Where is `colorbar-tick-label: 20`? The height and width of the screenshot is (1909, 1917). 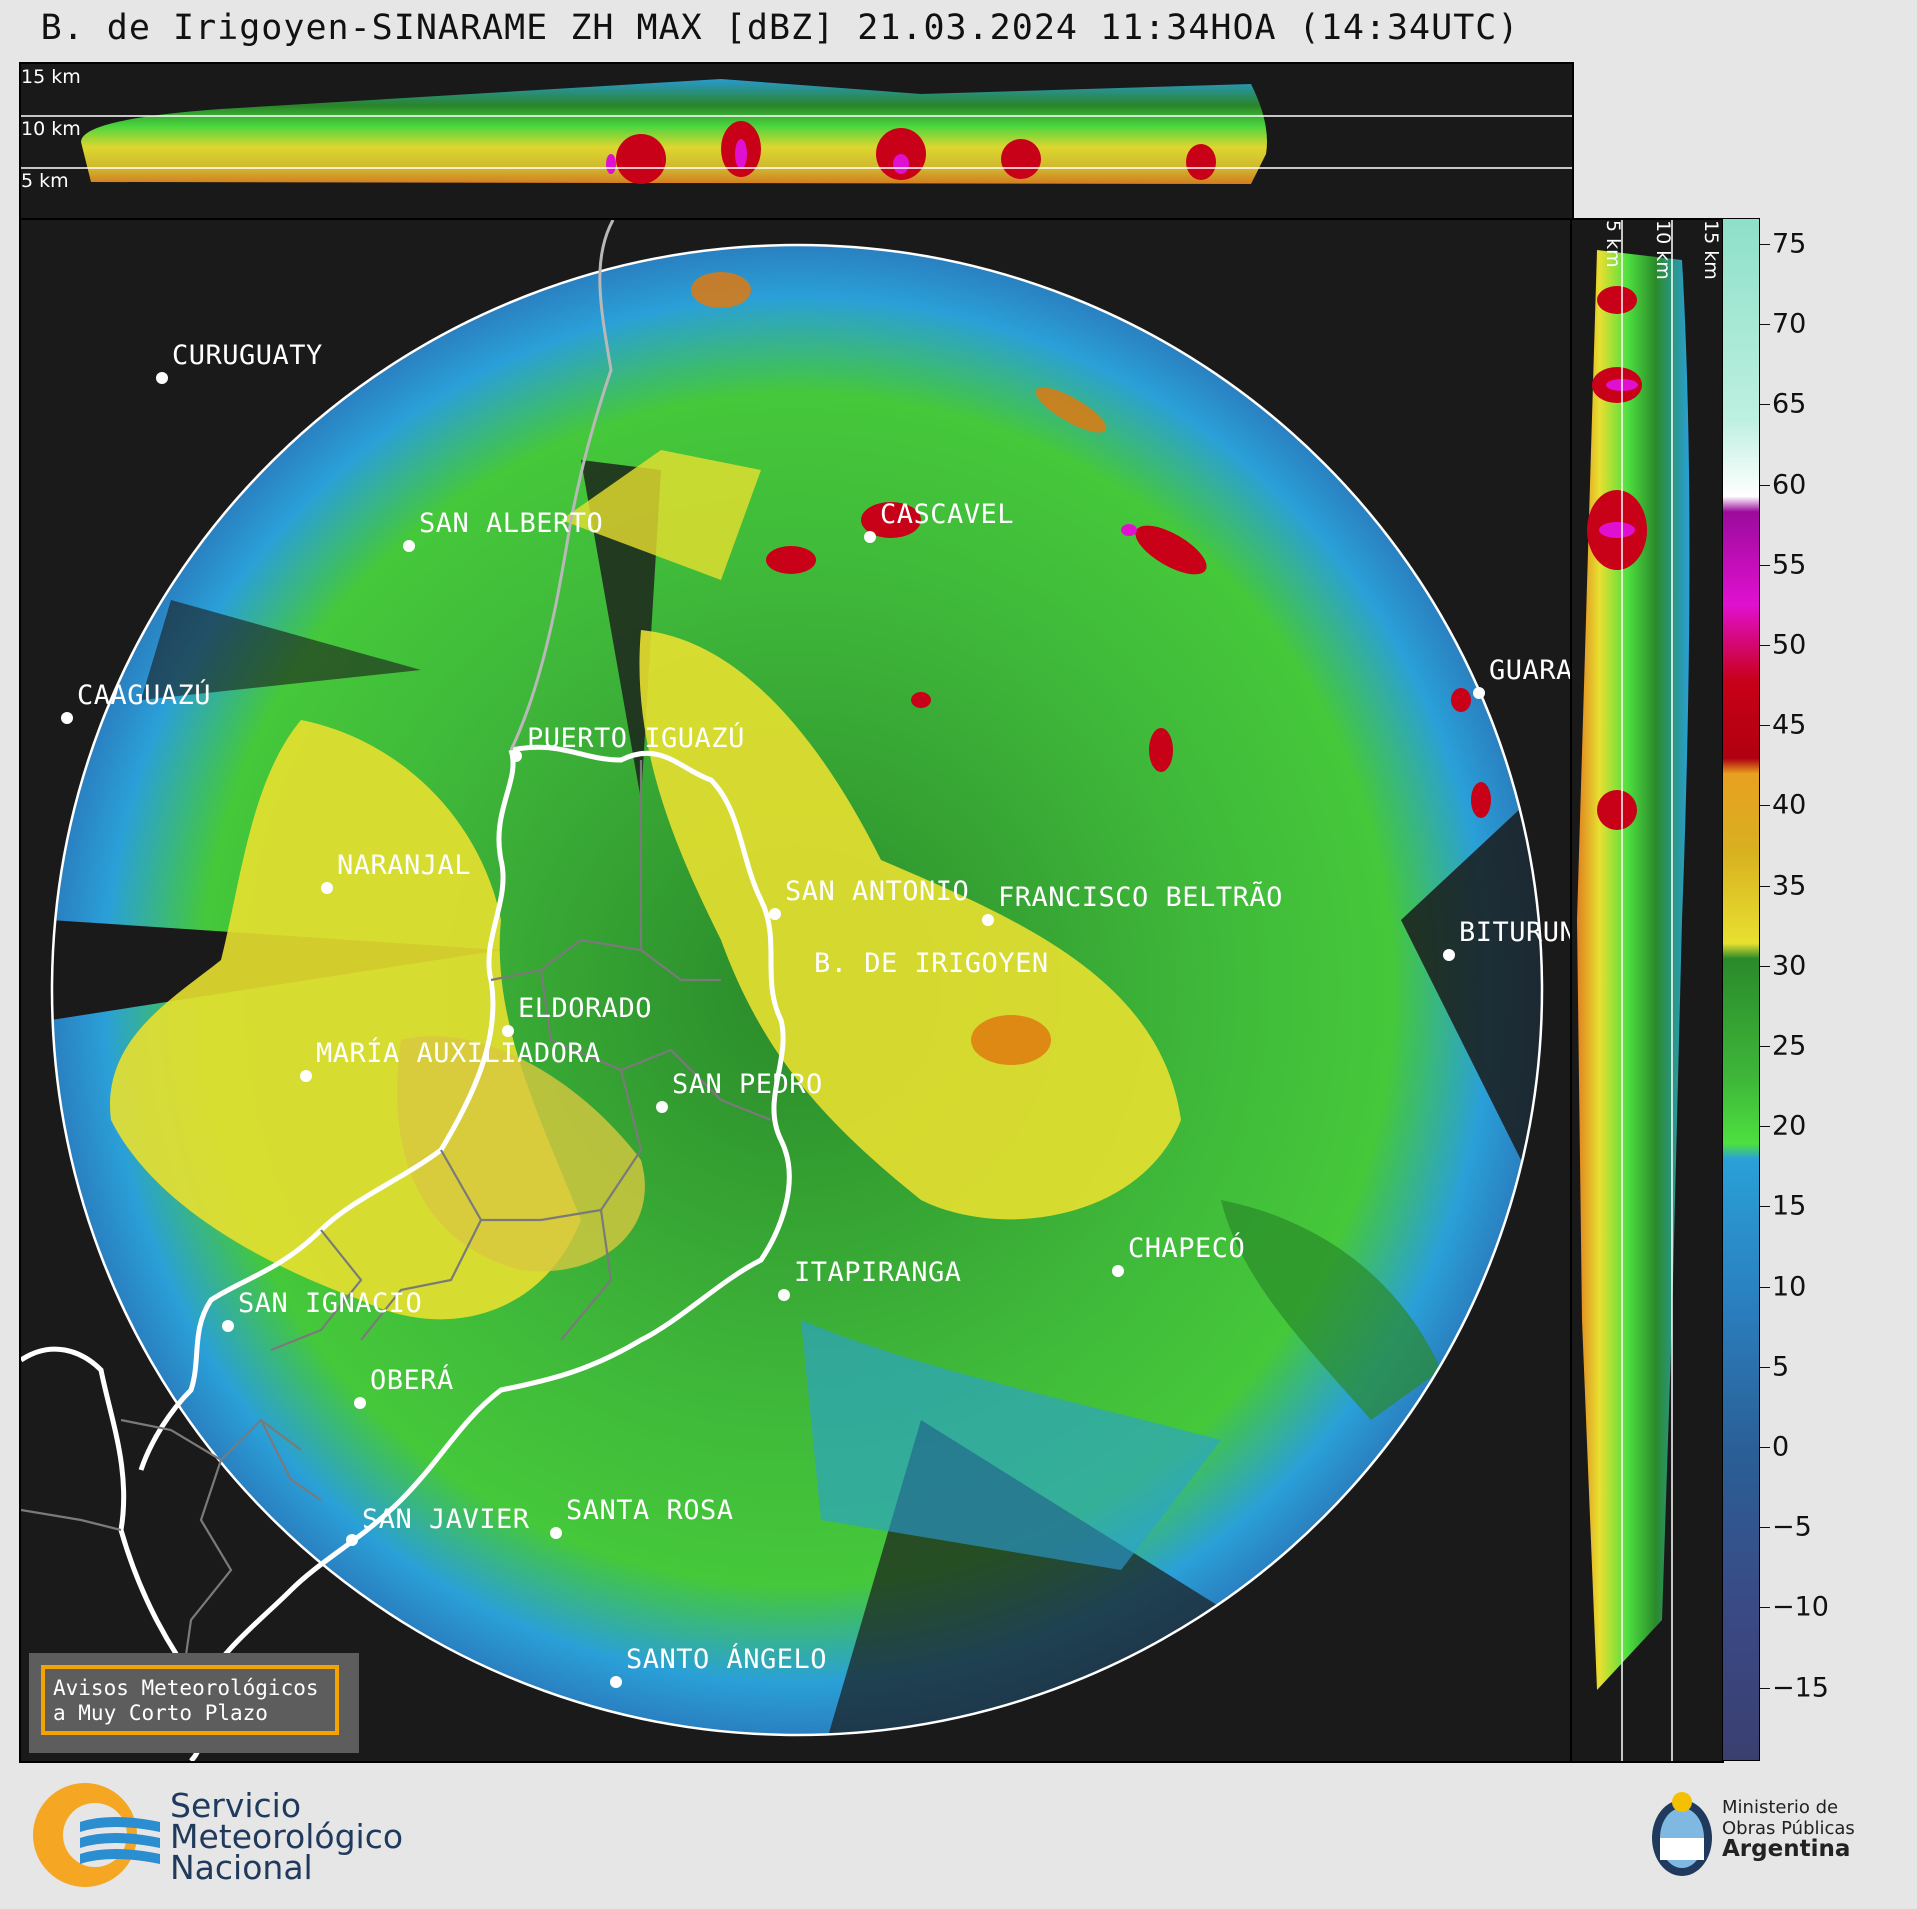
colorbar-tick-label: 20 is located at coordinates (1789, 1126).